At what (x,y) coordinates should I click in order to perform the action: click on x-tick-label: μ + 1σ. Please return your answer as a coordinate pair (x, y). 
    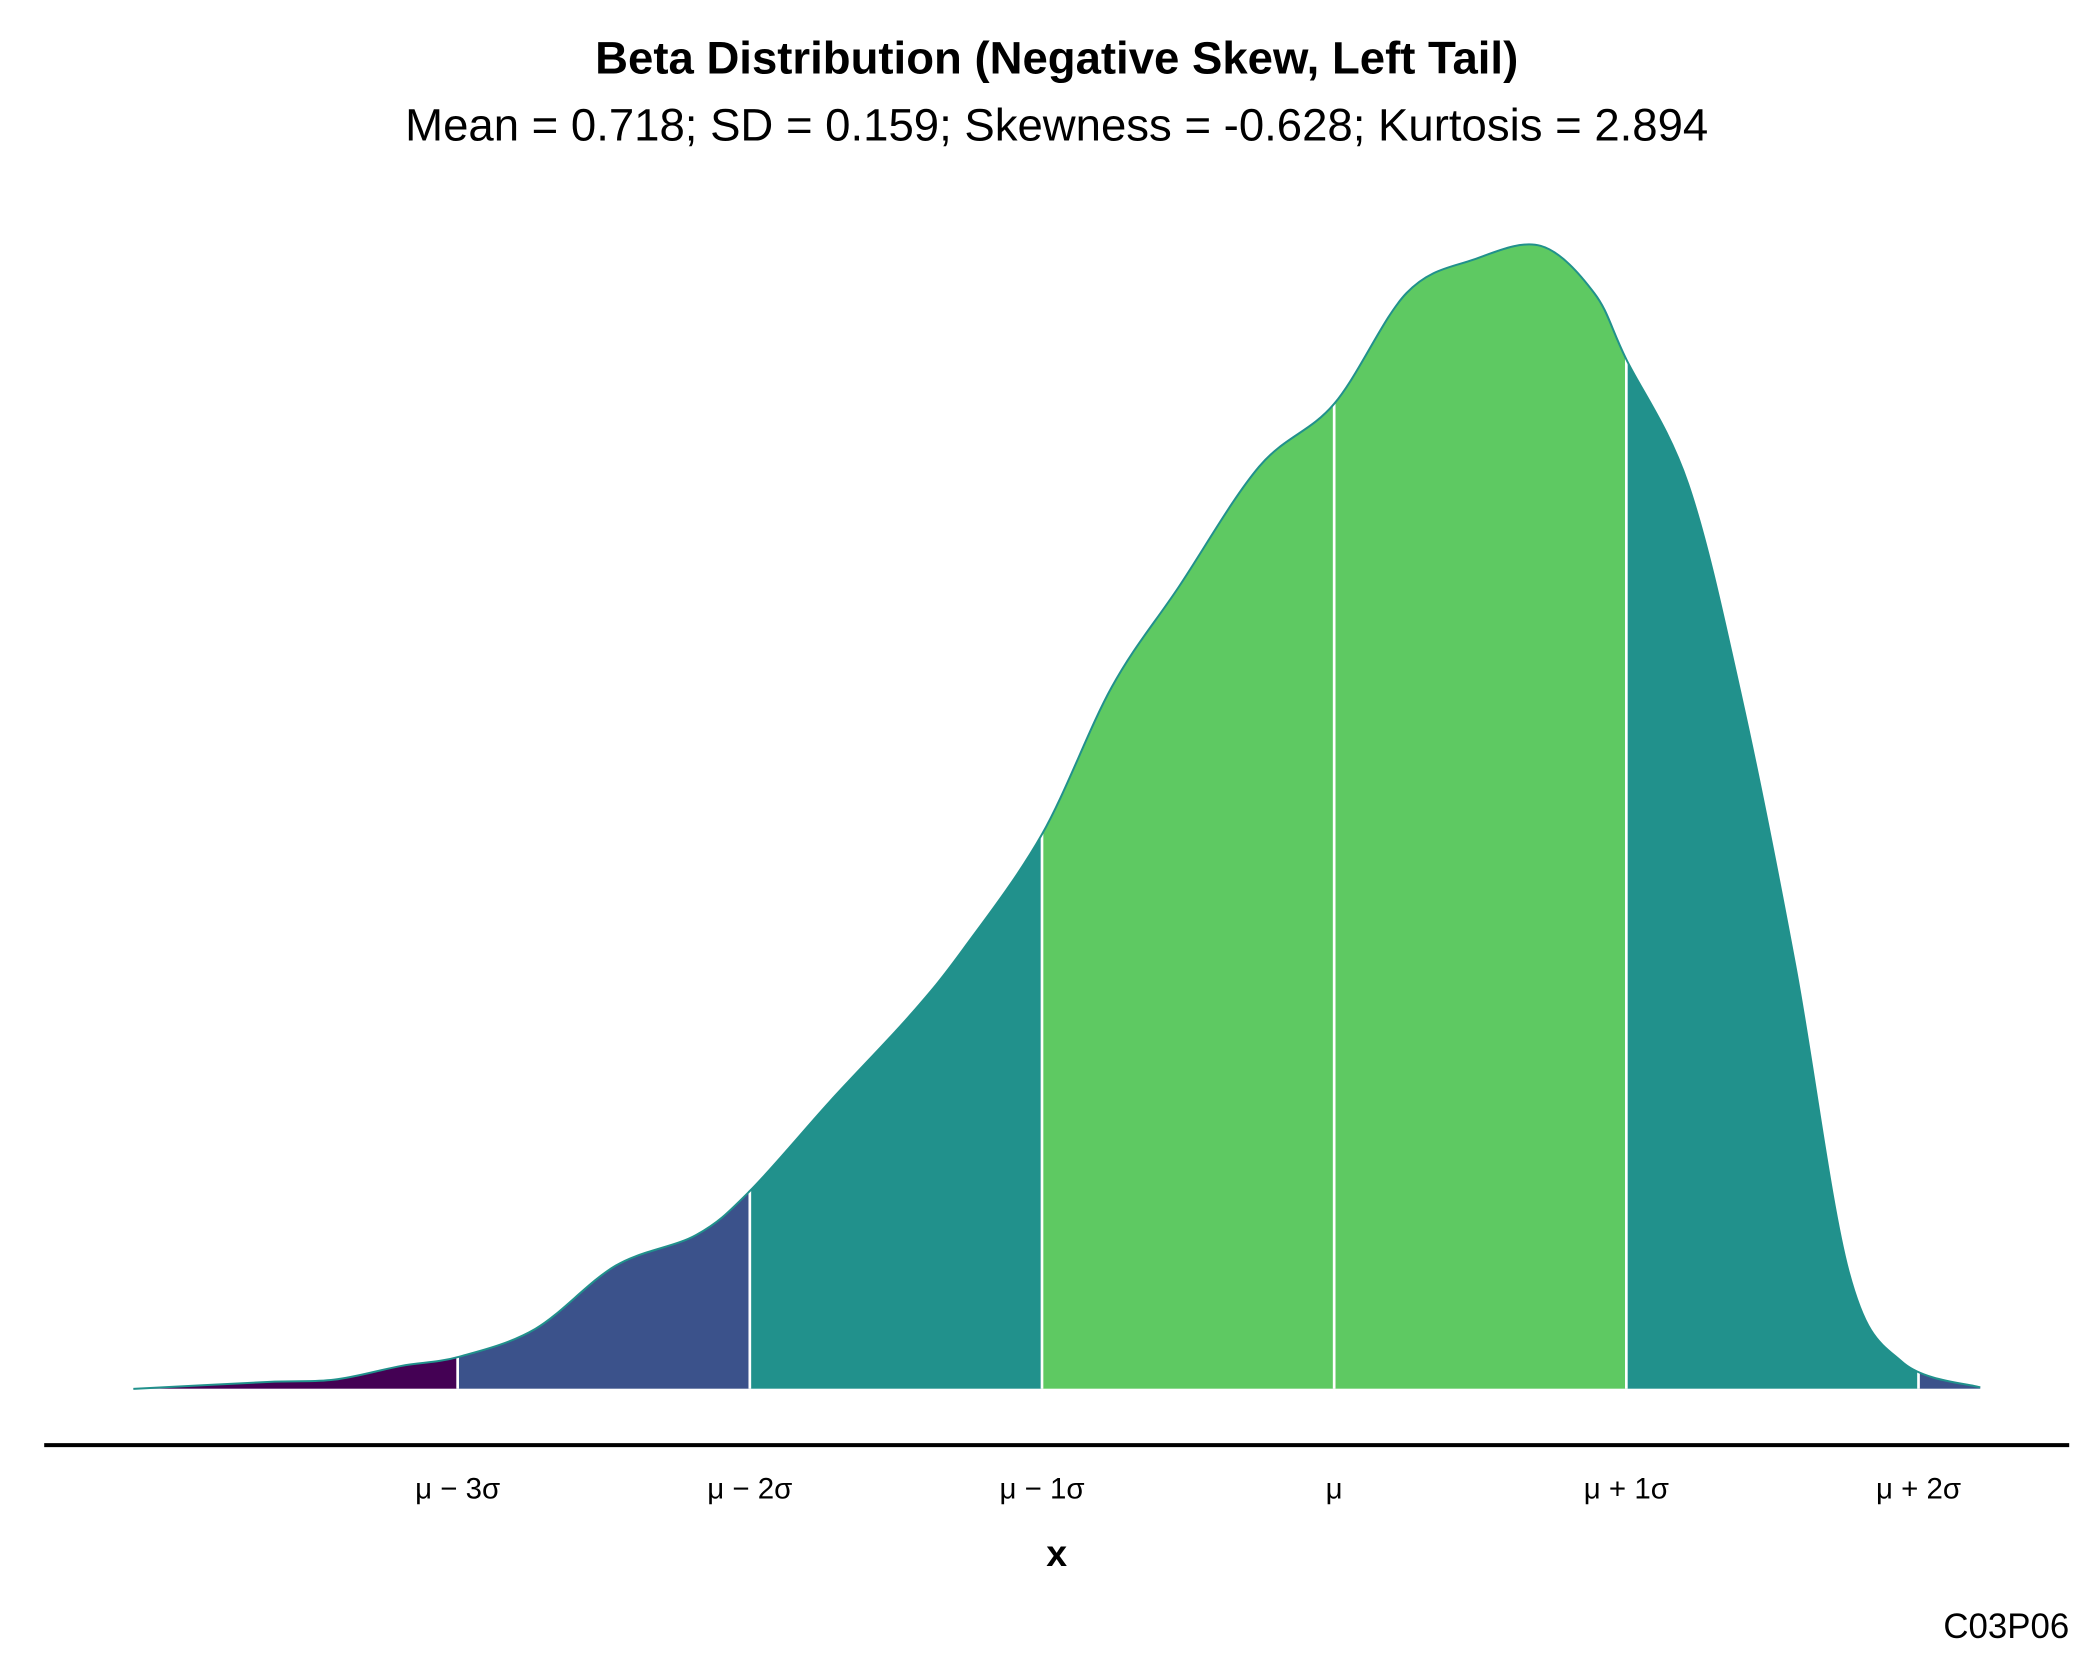
    Looking at the image, I should click on (1626, 1488).